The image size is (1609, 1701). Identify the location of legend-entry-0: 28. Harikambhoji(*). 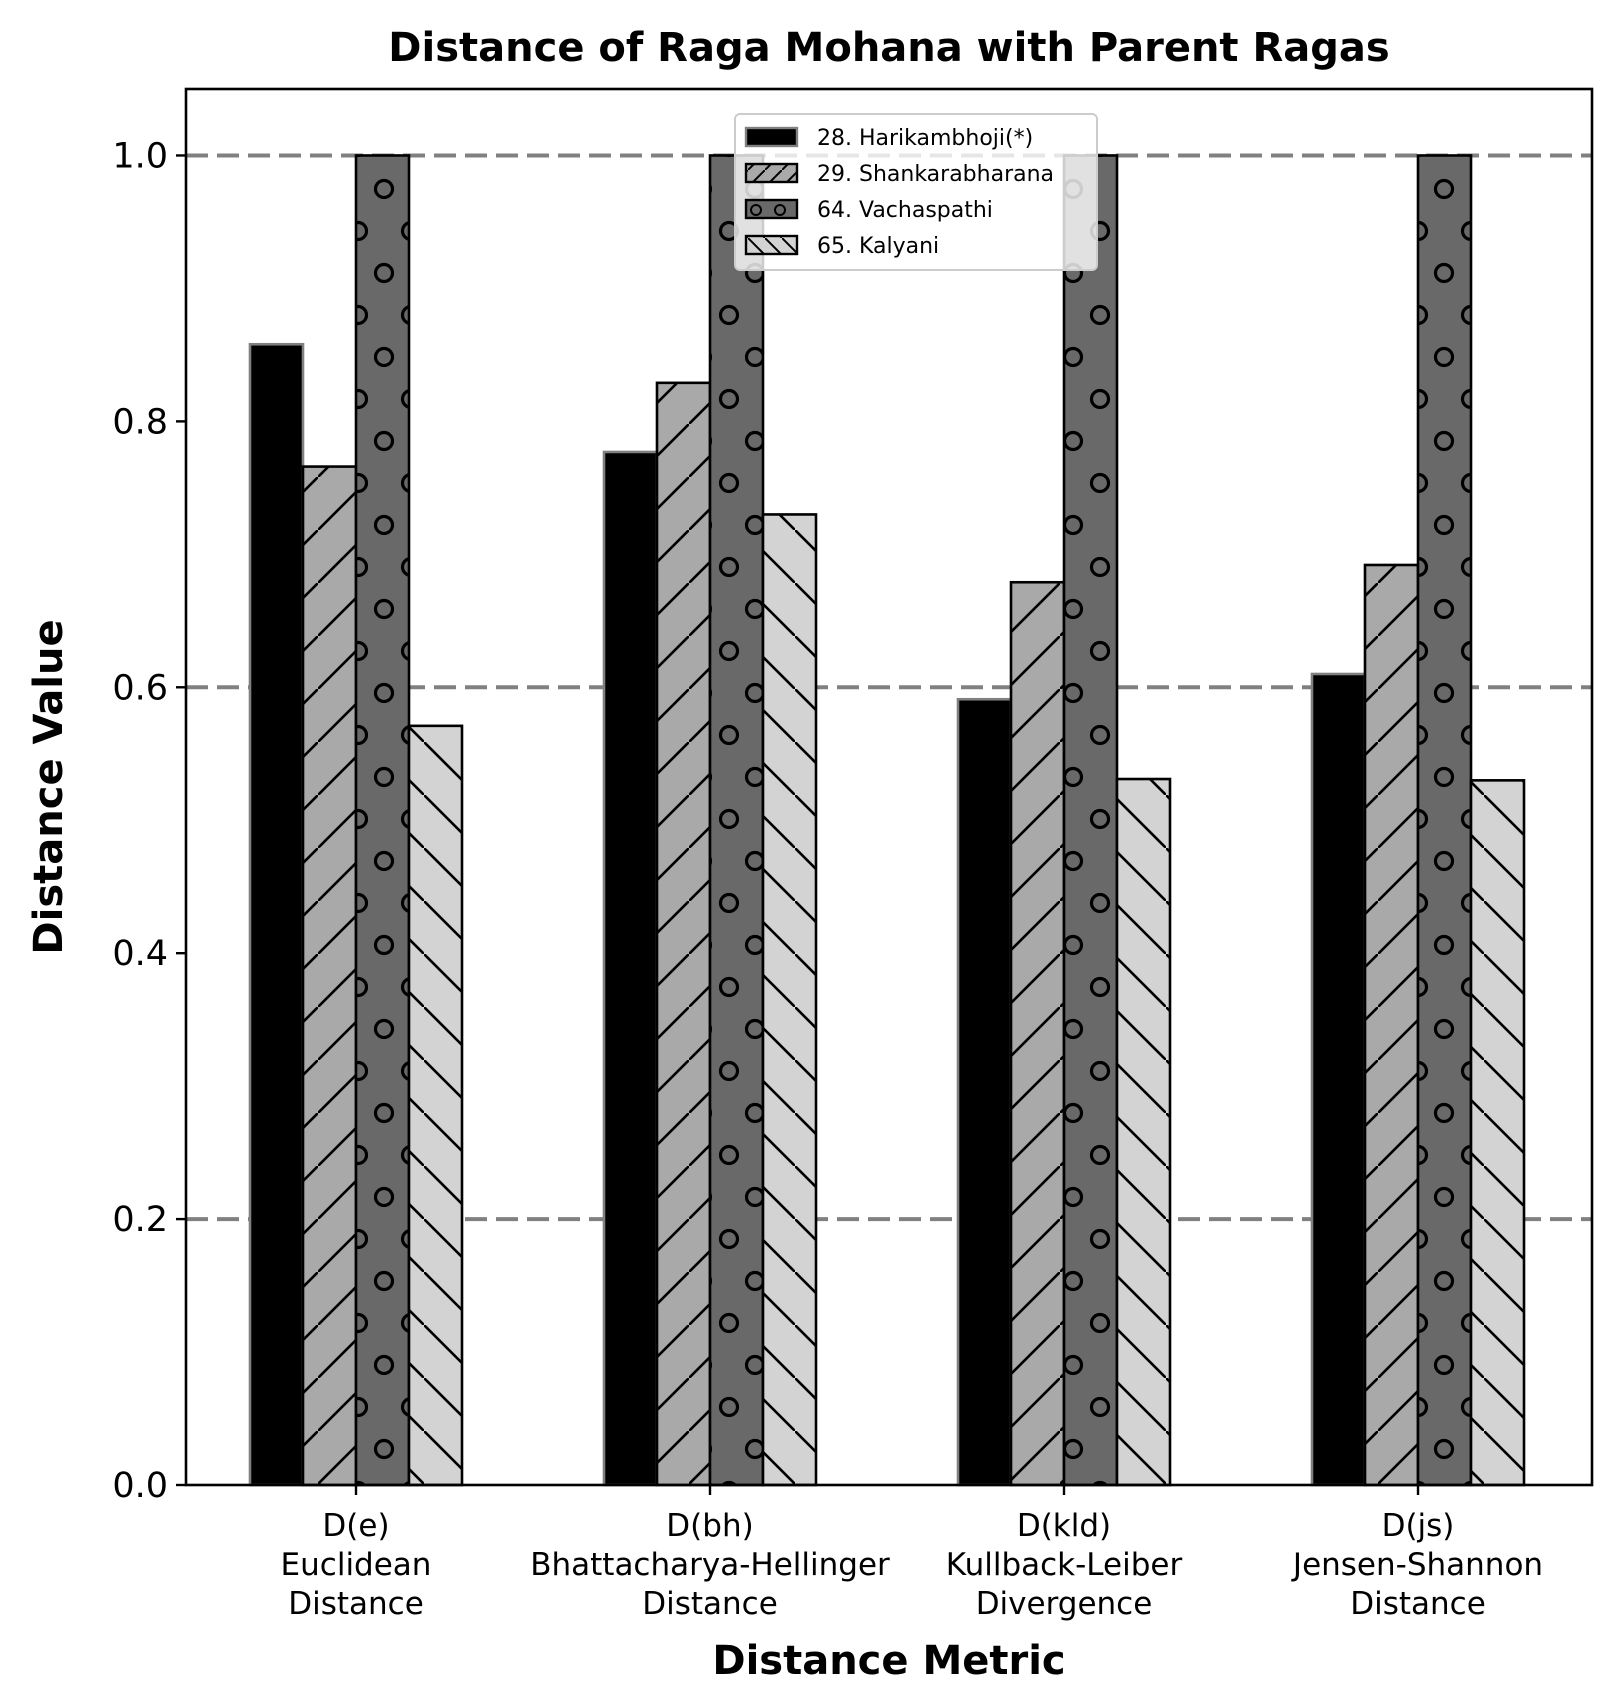
(888, 138).